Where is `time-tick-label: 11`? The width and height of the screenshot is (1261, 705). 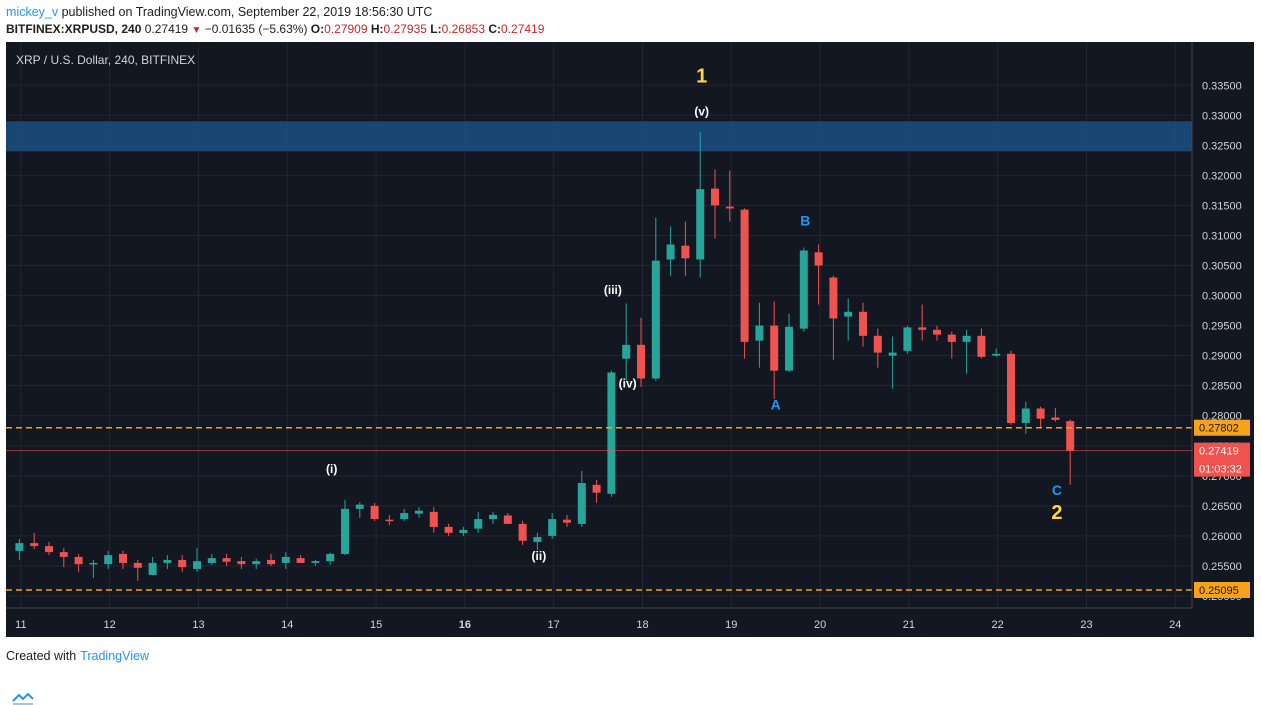
time-tick-label: 11 is located at coordinates (20, 625).